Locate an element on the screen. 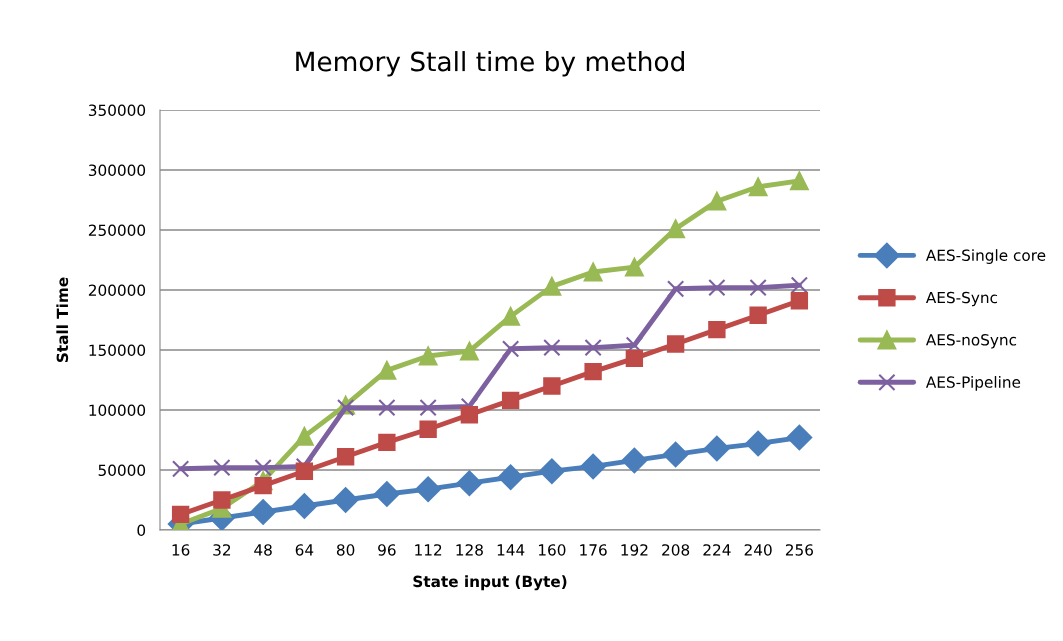 The width and height of the screenshot is (1063, 641). y-axis-title: Stall Time is located at coordinates (62, 320).